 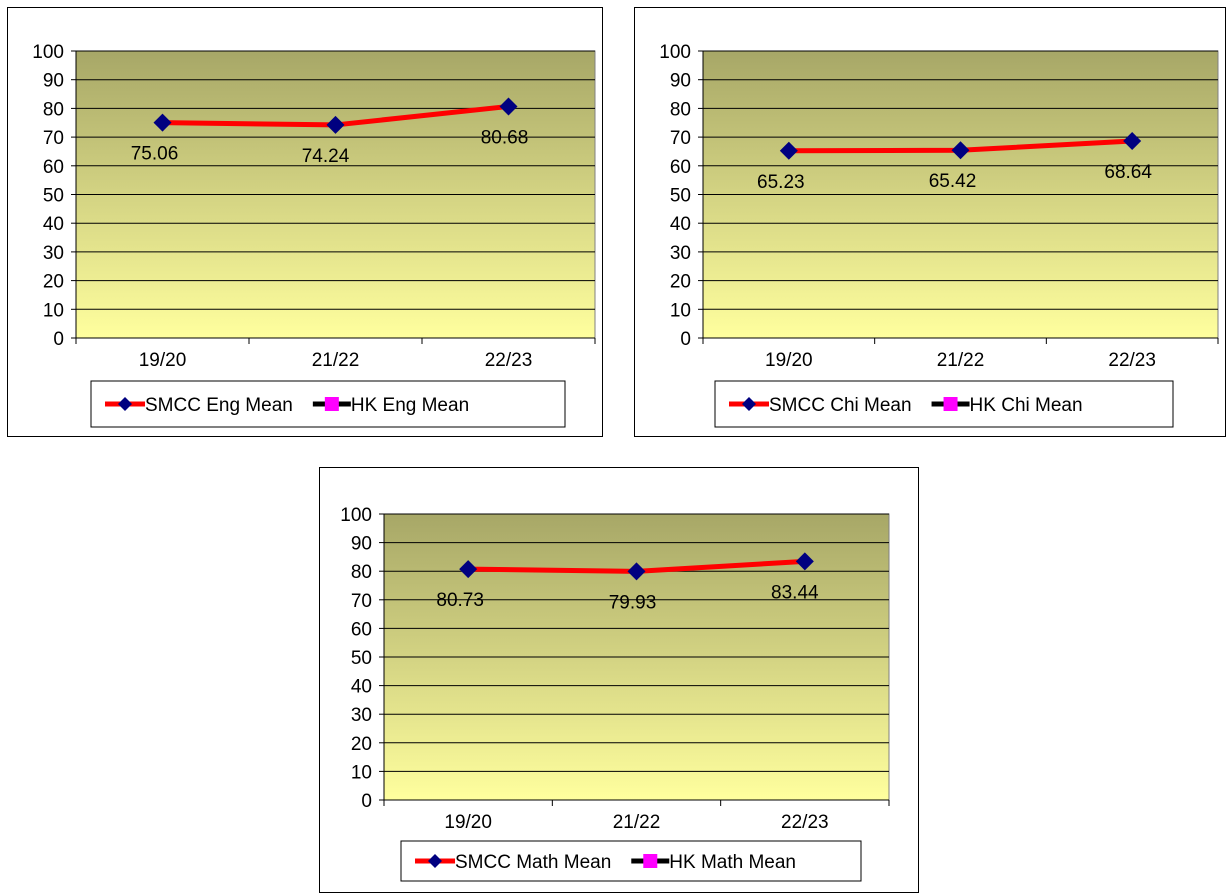 I want to click on data-label: 80.68, so click(x=505, y=137).